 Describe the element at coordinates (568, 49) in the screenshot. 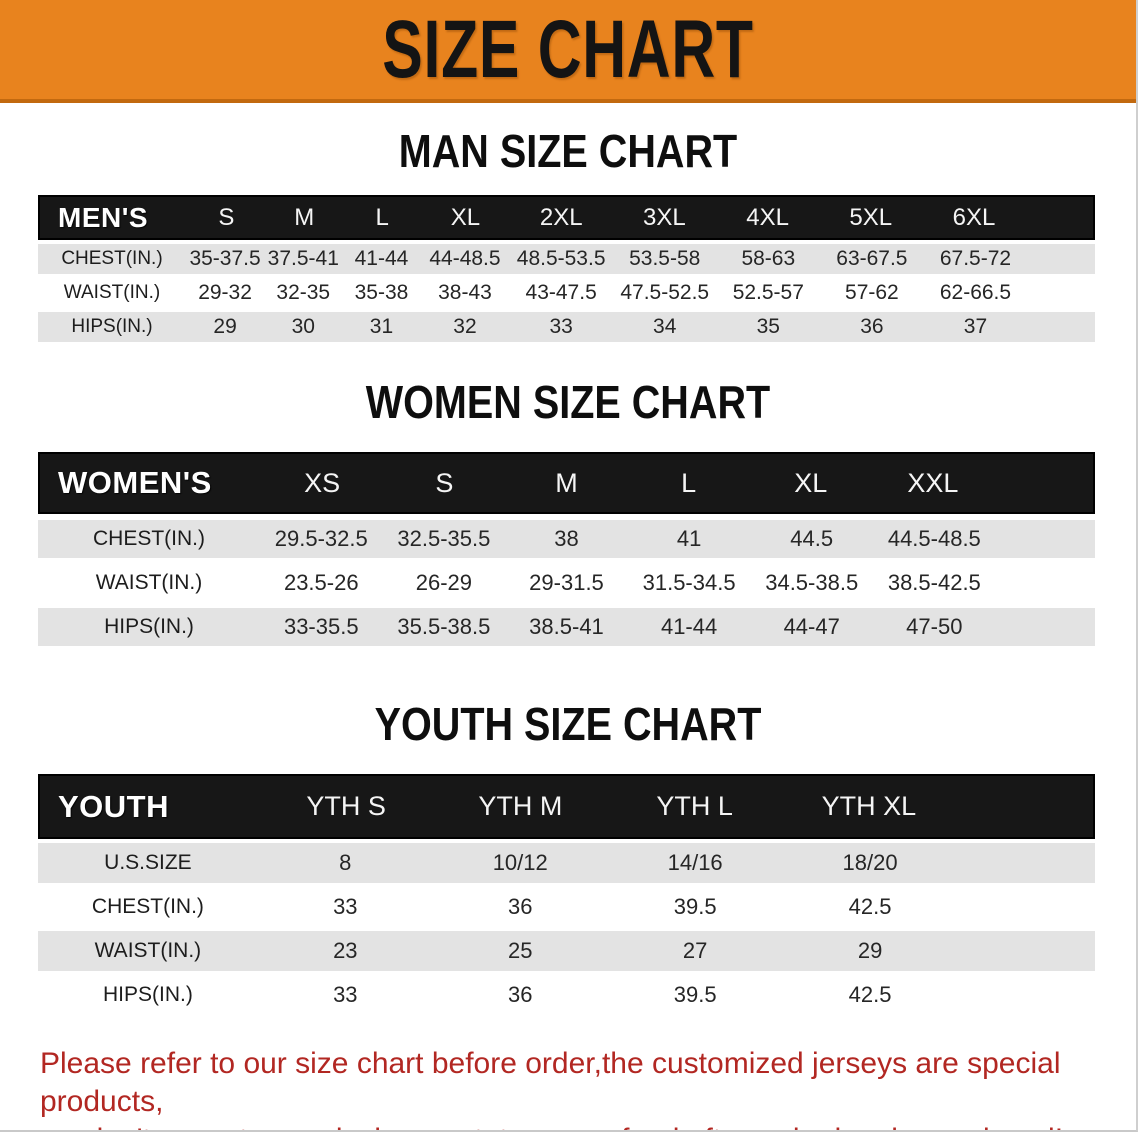

I see `page-title: SIZE CHART` at that location.